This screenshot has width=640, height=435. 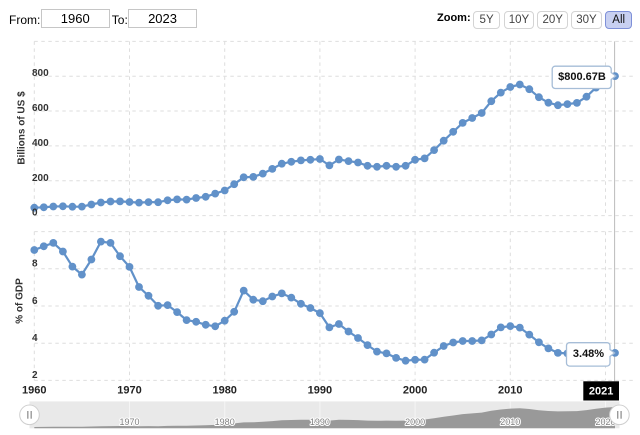 I want to click on svg-text: 8, so click(x=35, y=264).